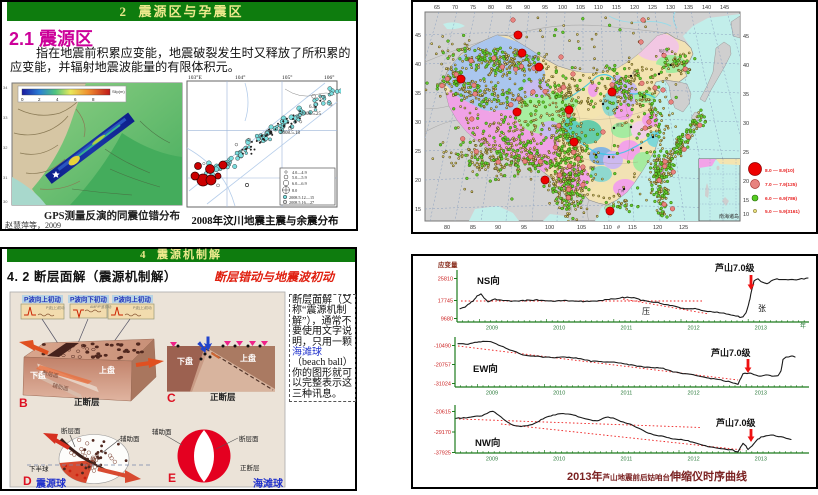 Image resolution: width=818 pixels, height=495 pixels. Describe the element at coordinates (107, 370) in the screenshot. I see `svg-text: 上盘` at that location.